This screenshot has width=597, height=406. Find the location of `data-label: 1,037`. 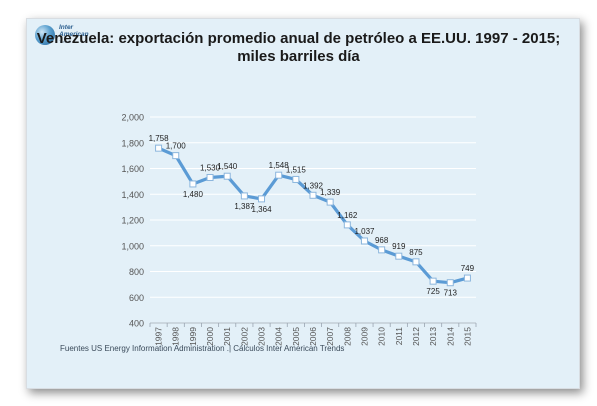

data-label: 1,037 is located at coordinates (364, 231).